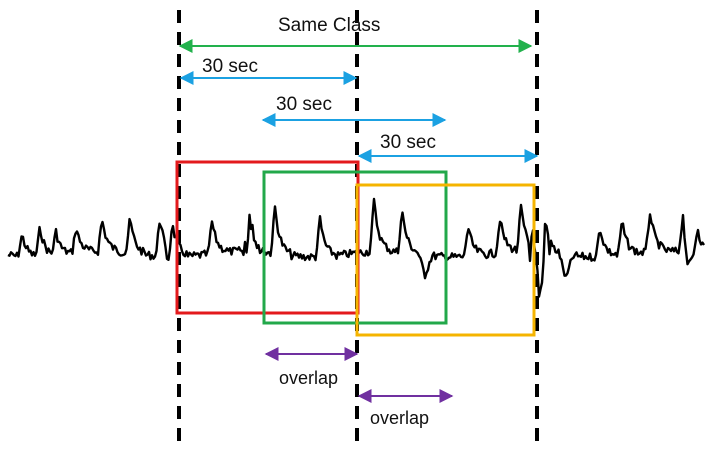 This screenshot has width=712, height=450. What do you see at coordinates (329, 25) in the screenshot?
I see `same-class-label: Same Class` at bounding box center [329, 25].